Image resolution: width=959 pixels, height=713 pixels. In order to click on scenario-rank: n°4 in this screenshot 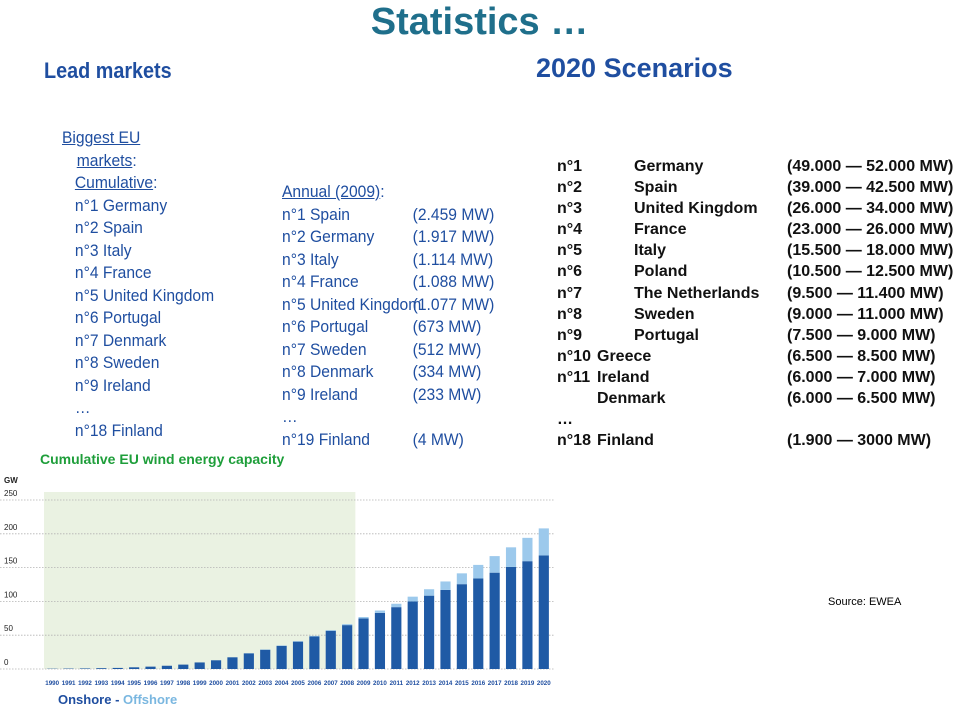, I will do `click(570, 230)`.